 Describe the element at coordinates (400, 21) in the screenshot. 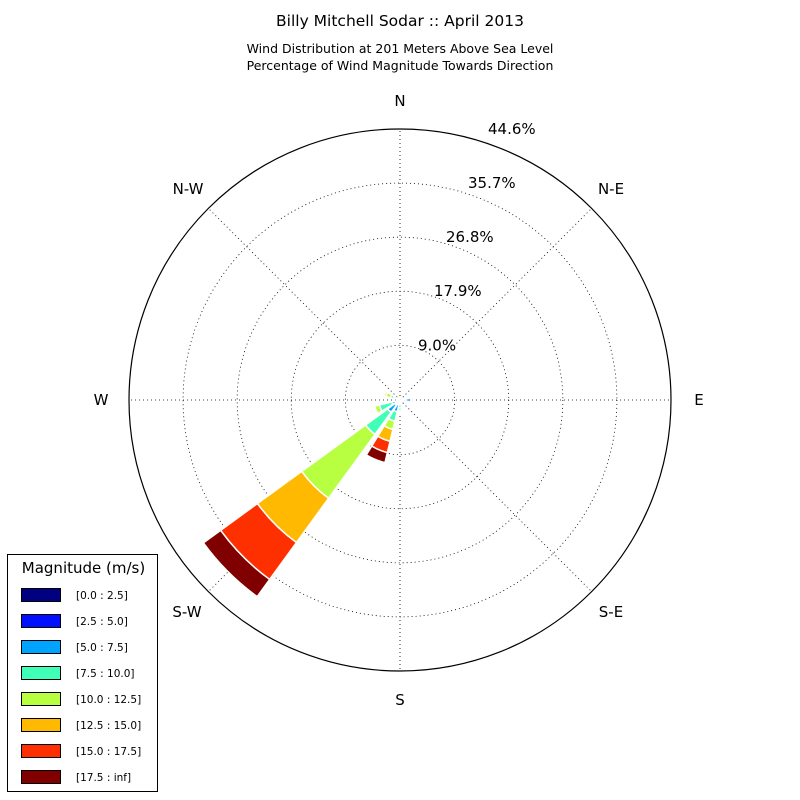

I see `chart-title: Billy Mitchell Sodar :: April 2013` at that location.